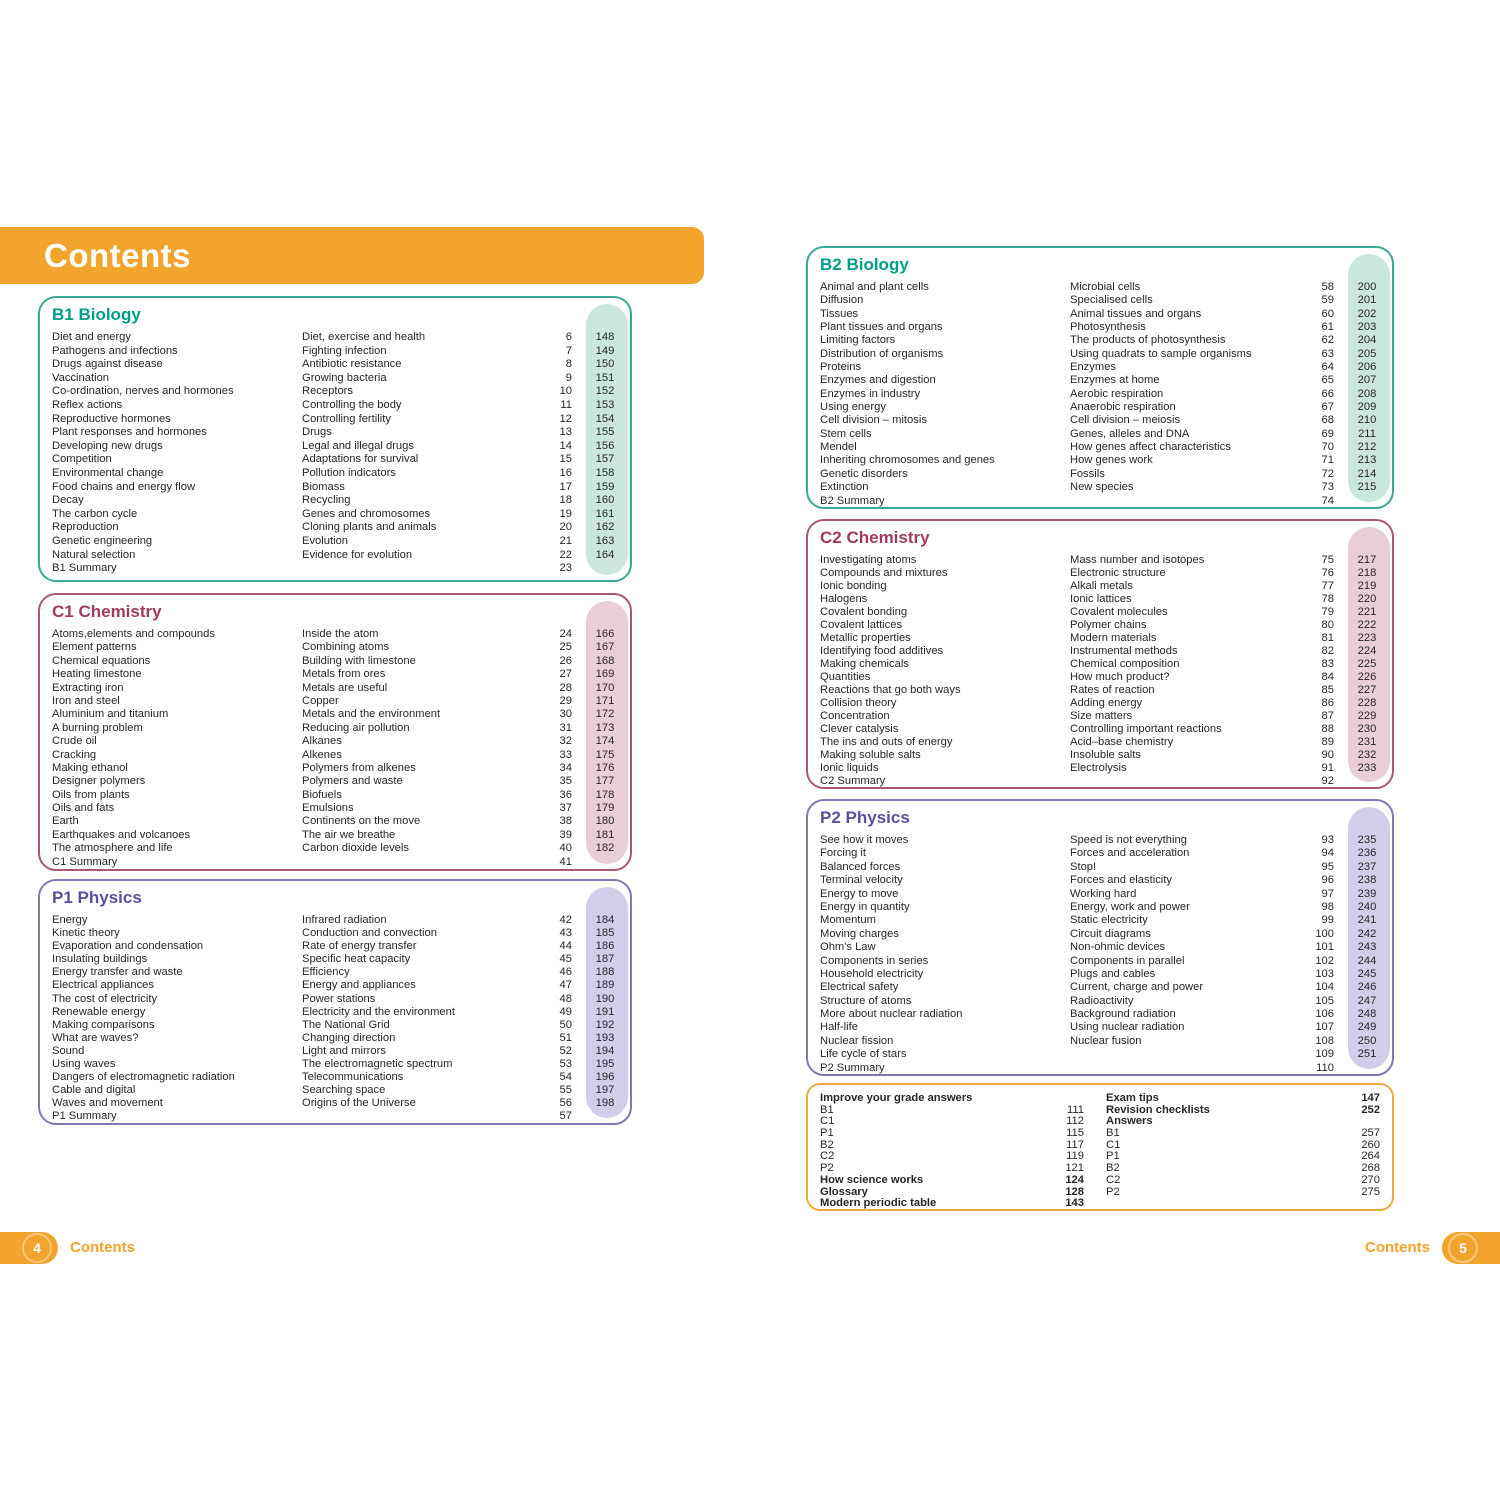 The height and width of the screenshot is (1500, 1500). I want to click on page-number-in-pill: 191, so click(605, 1011).